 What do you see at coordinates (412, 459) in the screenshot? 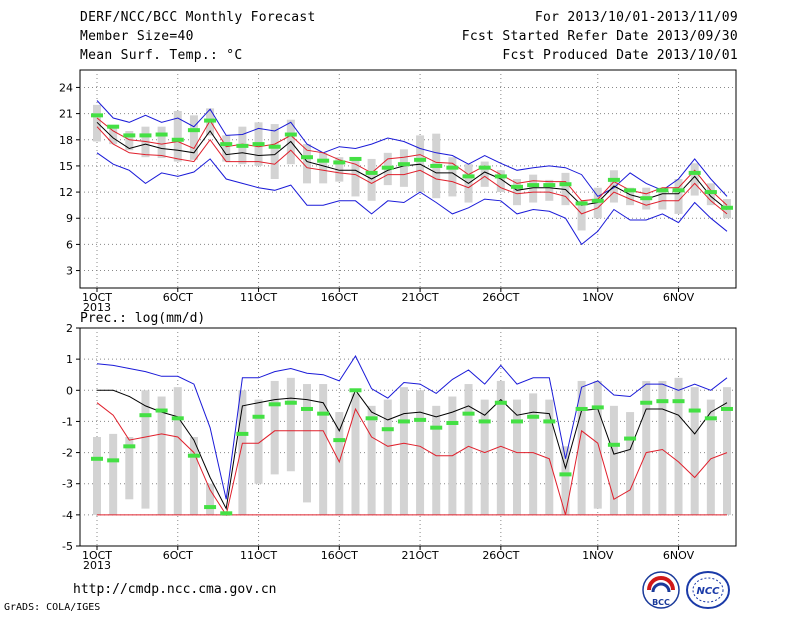
I see `spread-line` at bounding box center [412, 459].